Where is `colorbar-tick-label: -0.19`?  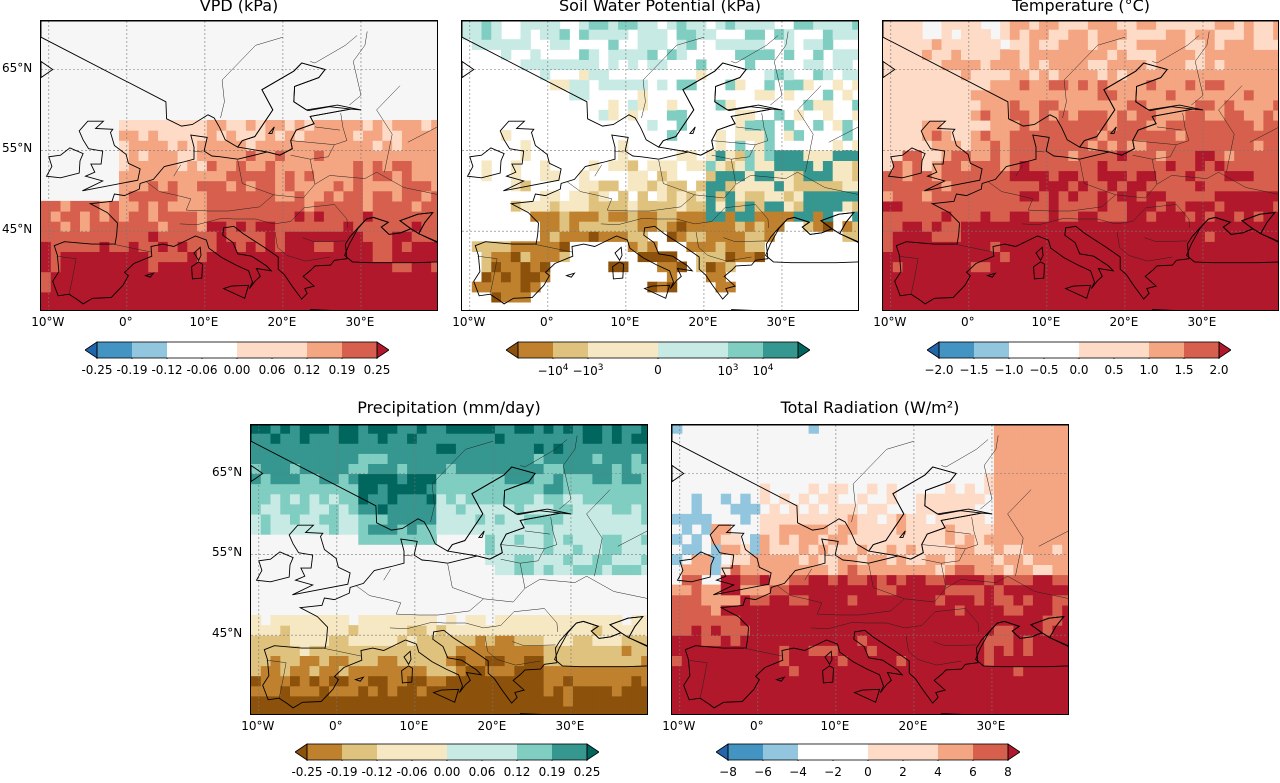 colorbar-tick-label: -0.19 is located at coordinates (132, 370).